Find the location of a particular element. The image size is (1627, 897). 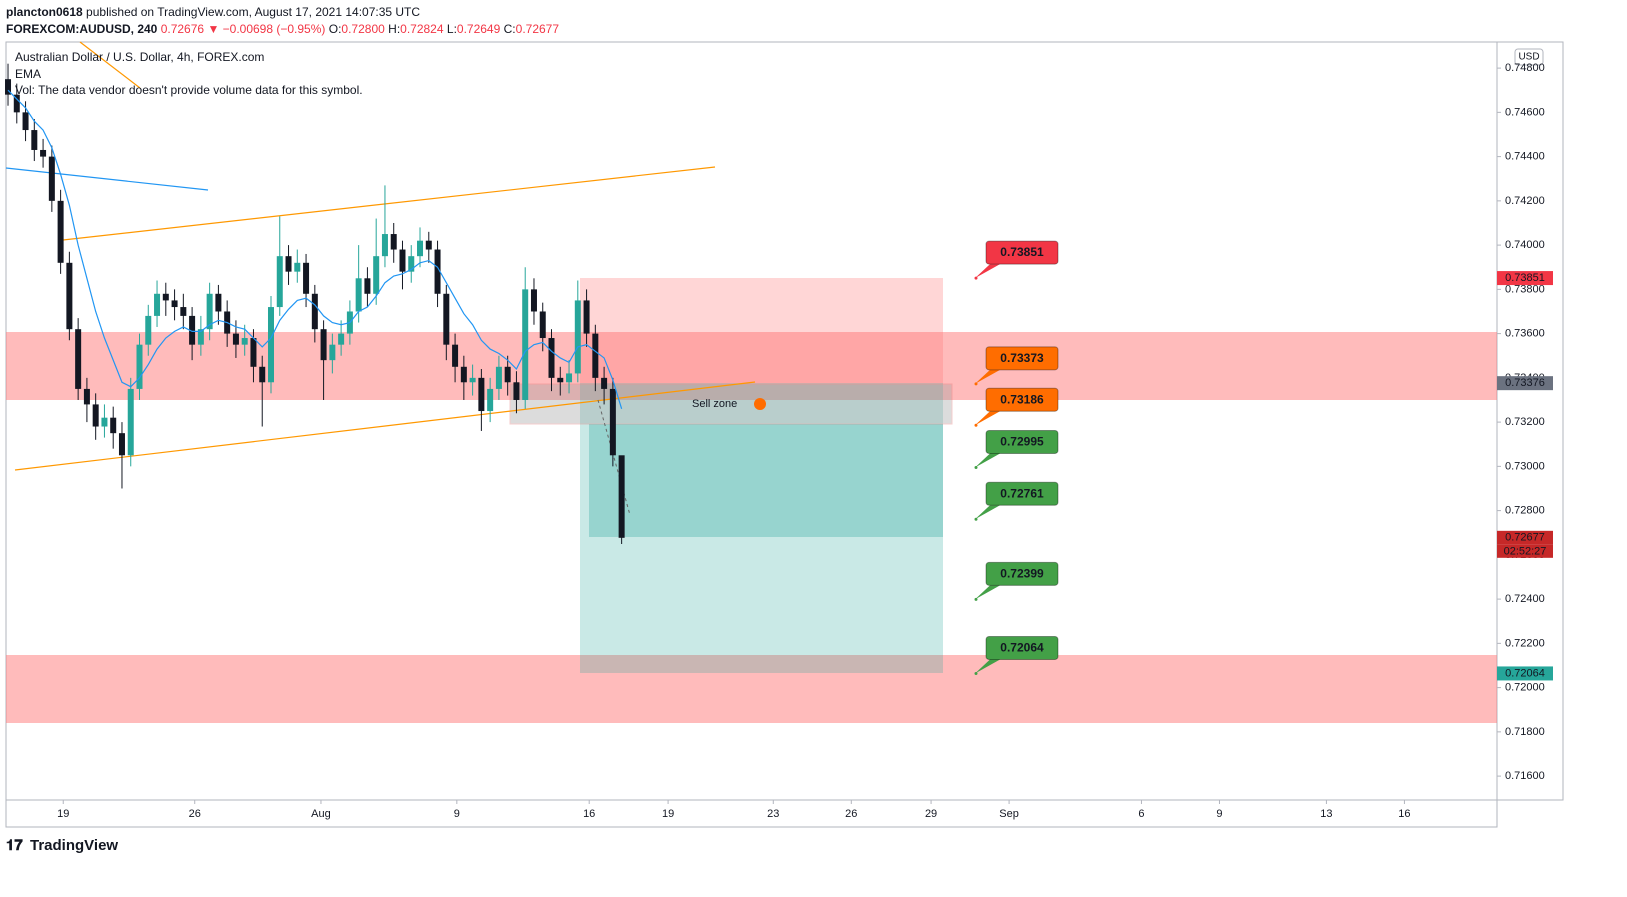

callout-label: 0.73186 is located at coordinates (1022, 399).